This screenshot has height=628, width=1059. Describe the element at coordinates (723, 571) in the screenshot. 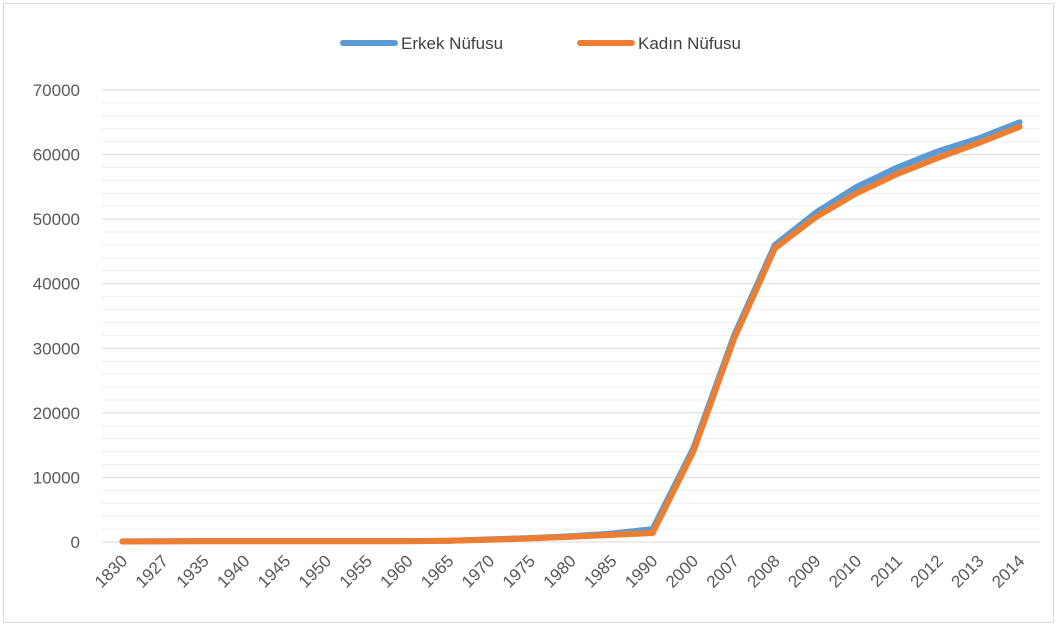

I see `x-tick-label: 2007` at that location.